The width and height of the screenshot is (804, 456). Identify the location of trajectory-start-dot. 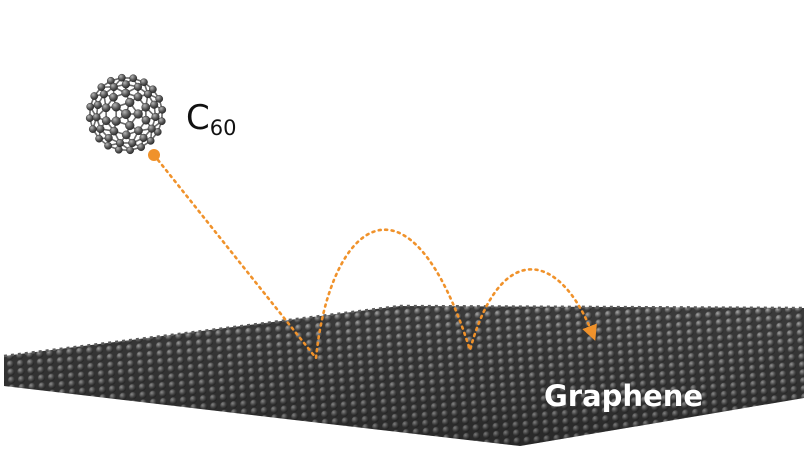
(154, 155).